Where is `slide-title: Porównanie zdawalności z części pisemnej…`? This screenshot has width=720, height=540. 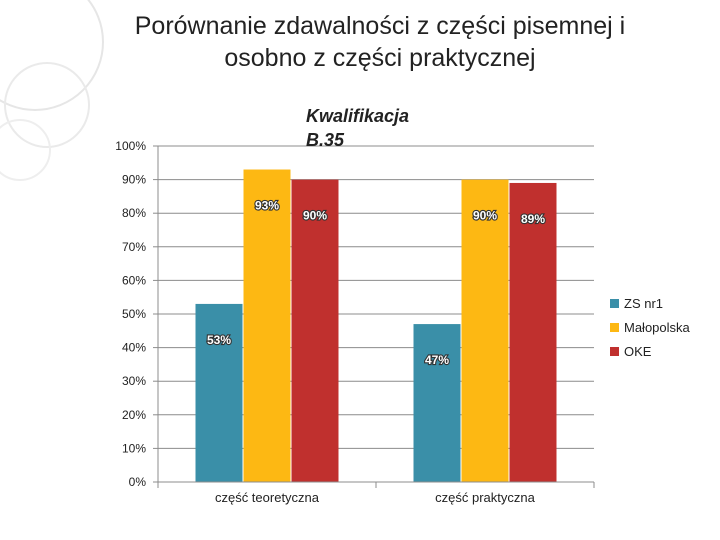
slide-title: Porównanie zdawalności z części pisemnej… is located at coordinates (380, 42).